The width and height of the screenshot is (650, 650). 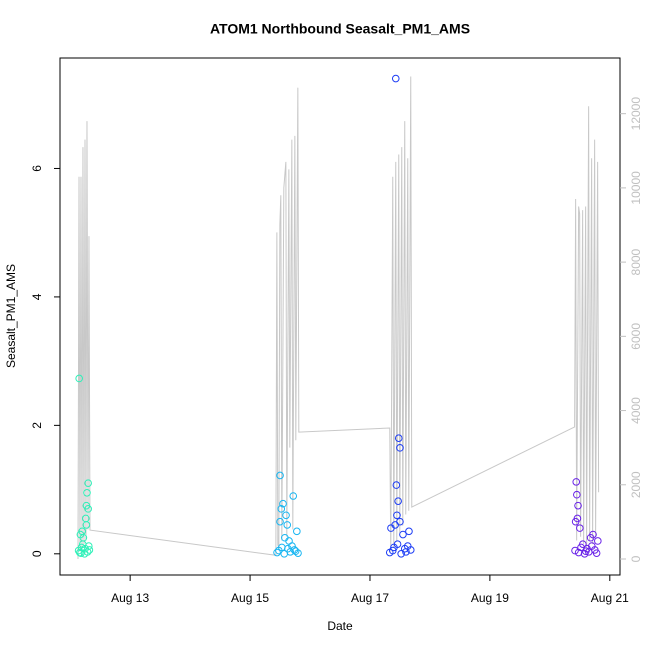 What do you see at coordinates (37, 296) in the screenshot?
I see `y-tick-label: 4` at bounding box center [37, 296].